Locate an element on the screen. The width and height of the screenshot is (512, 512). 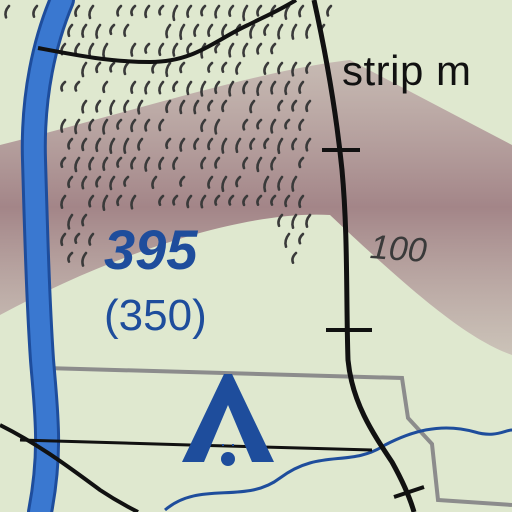
tower-obstruction-icon is located at coordinates (228, 420).